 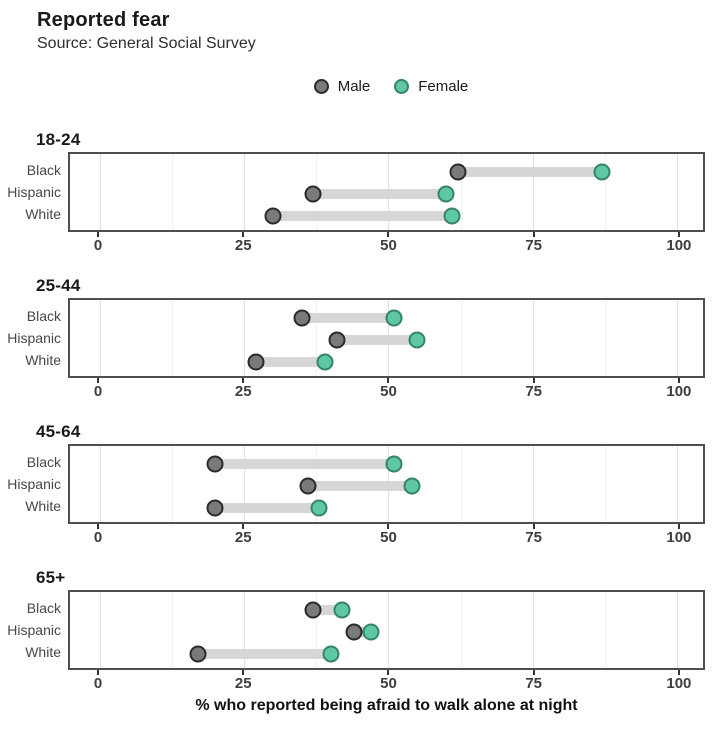 What do you see at coordinates (58, 285) in the screenshot?
I see `facet-title: 25-44` at bounding box center [58, 285].